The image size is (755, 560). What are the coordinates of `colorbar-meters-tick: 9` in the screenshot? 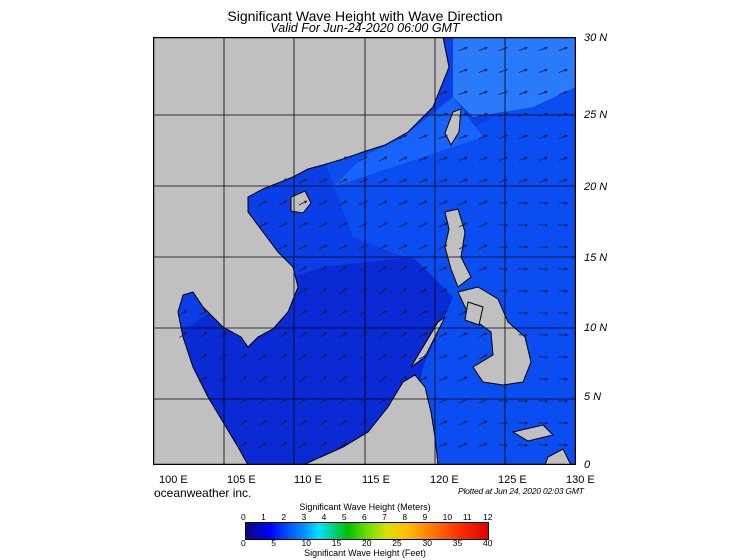 It's located at (425, 517).